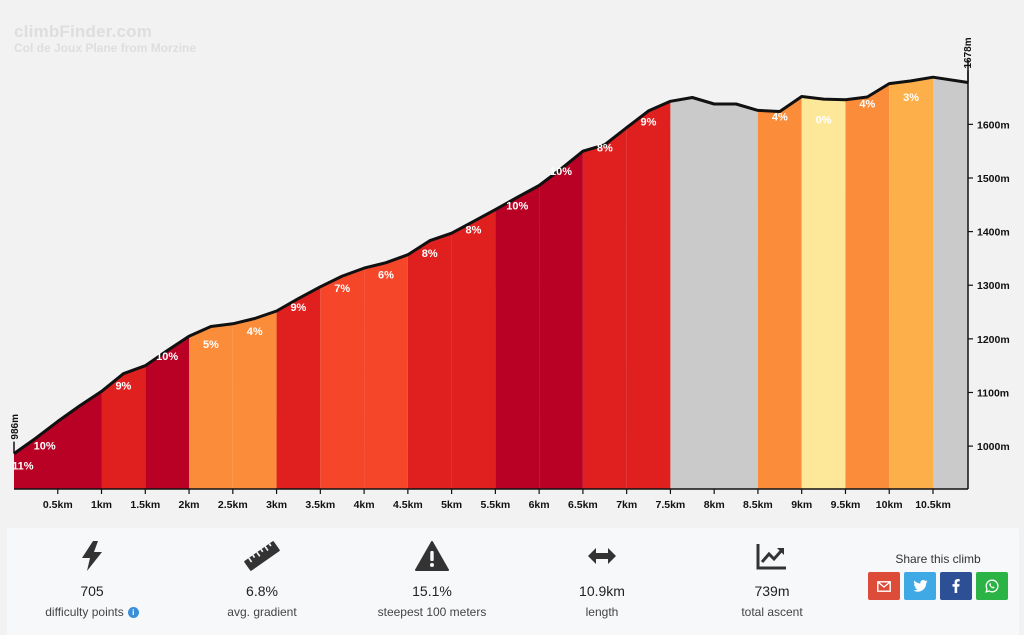 The image size is (1024, 635). Describe the element at coordinates (58, 505) in the screenshot. I see `x-tick-label: 0.5km` at that location.